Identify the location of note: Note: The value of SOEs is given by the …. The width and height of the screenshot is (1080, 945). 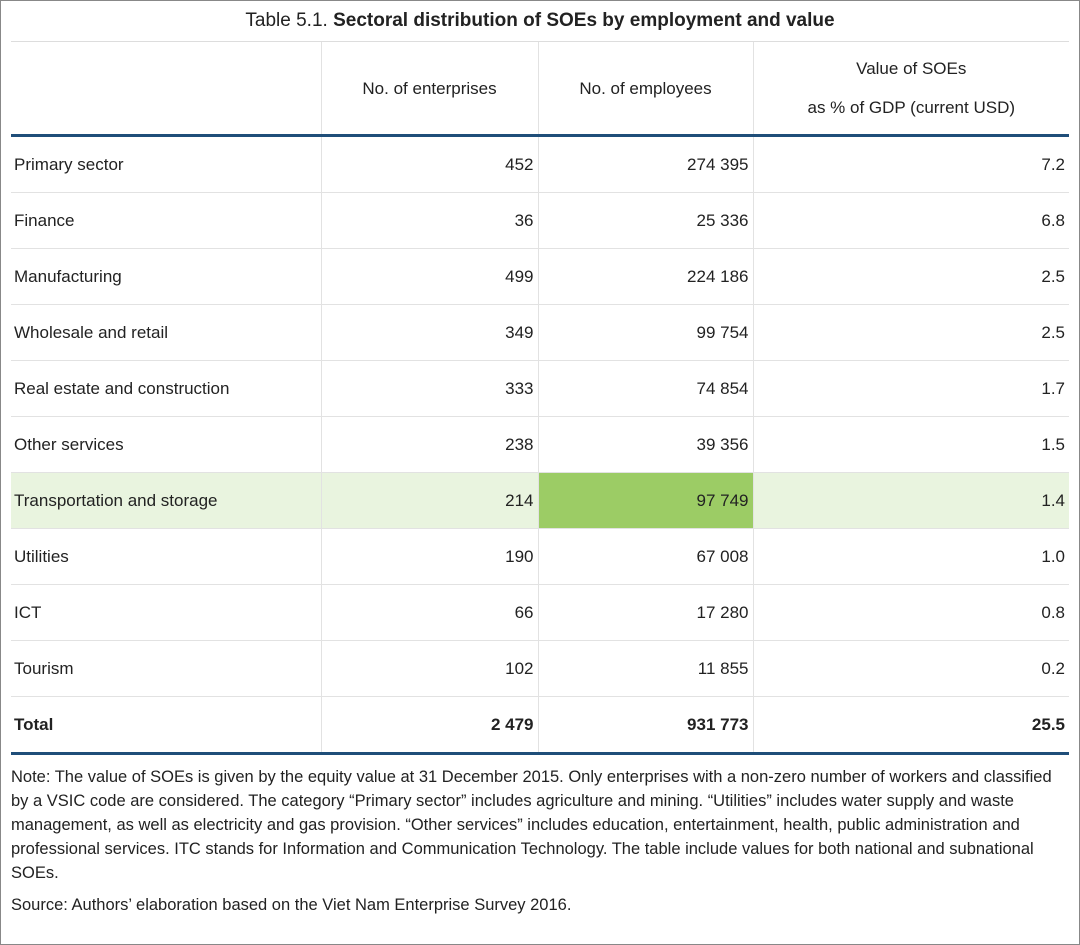
(531, 825).